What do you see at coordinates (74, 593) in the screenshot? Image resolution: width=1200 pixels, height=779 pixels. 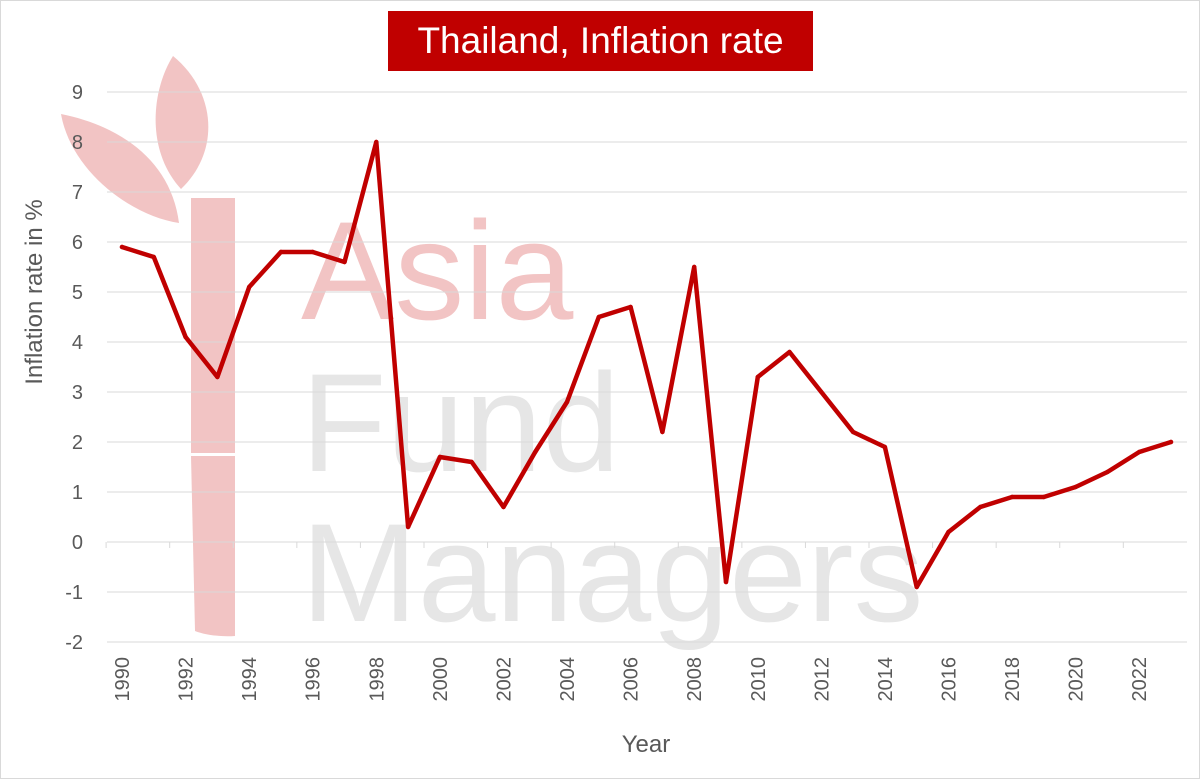 I see `y-tick-label: -1` at bounding box center [74, 593].